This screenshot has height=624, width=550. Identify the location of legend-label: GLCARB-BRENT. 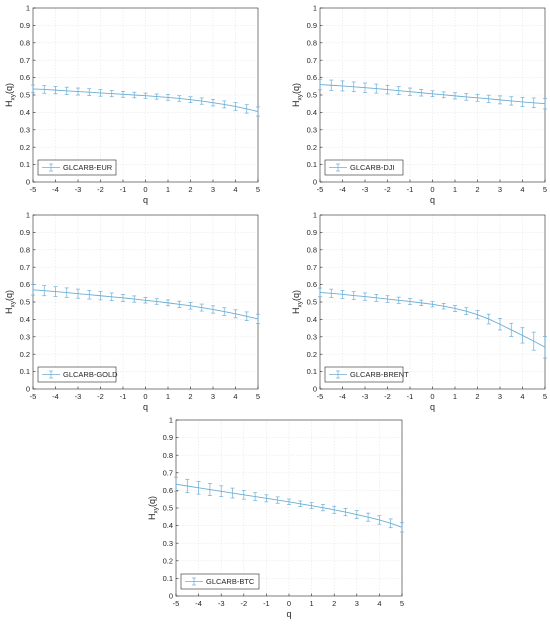
(379, 374).